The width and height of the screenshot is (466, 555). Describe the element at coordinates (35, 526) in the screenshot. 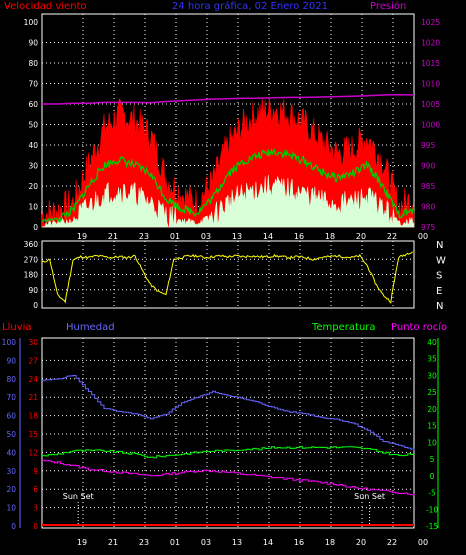

I see `rain-tick-label: 0` at that location.